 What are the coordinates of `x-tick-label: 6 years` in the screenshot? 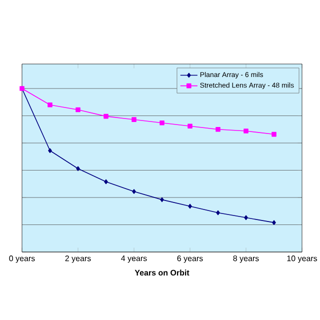 It's located at (190, 259).